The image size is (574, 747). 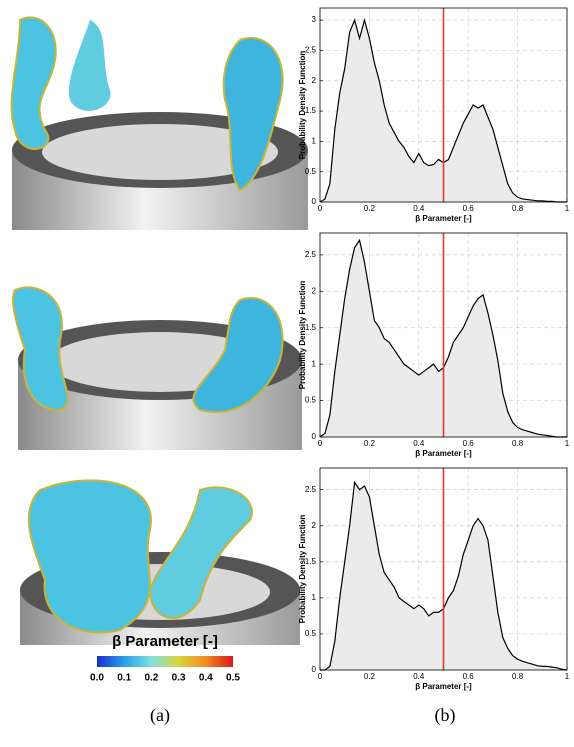 I want to click on colorbar-tick-label: 0.2, so click(x=151, y=678).